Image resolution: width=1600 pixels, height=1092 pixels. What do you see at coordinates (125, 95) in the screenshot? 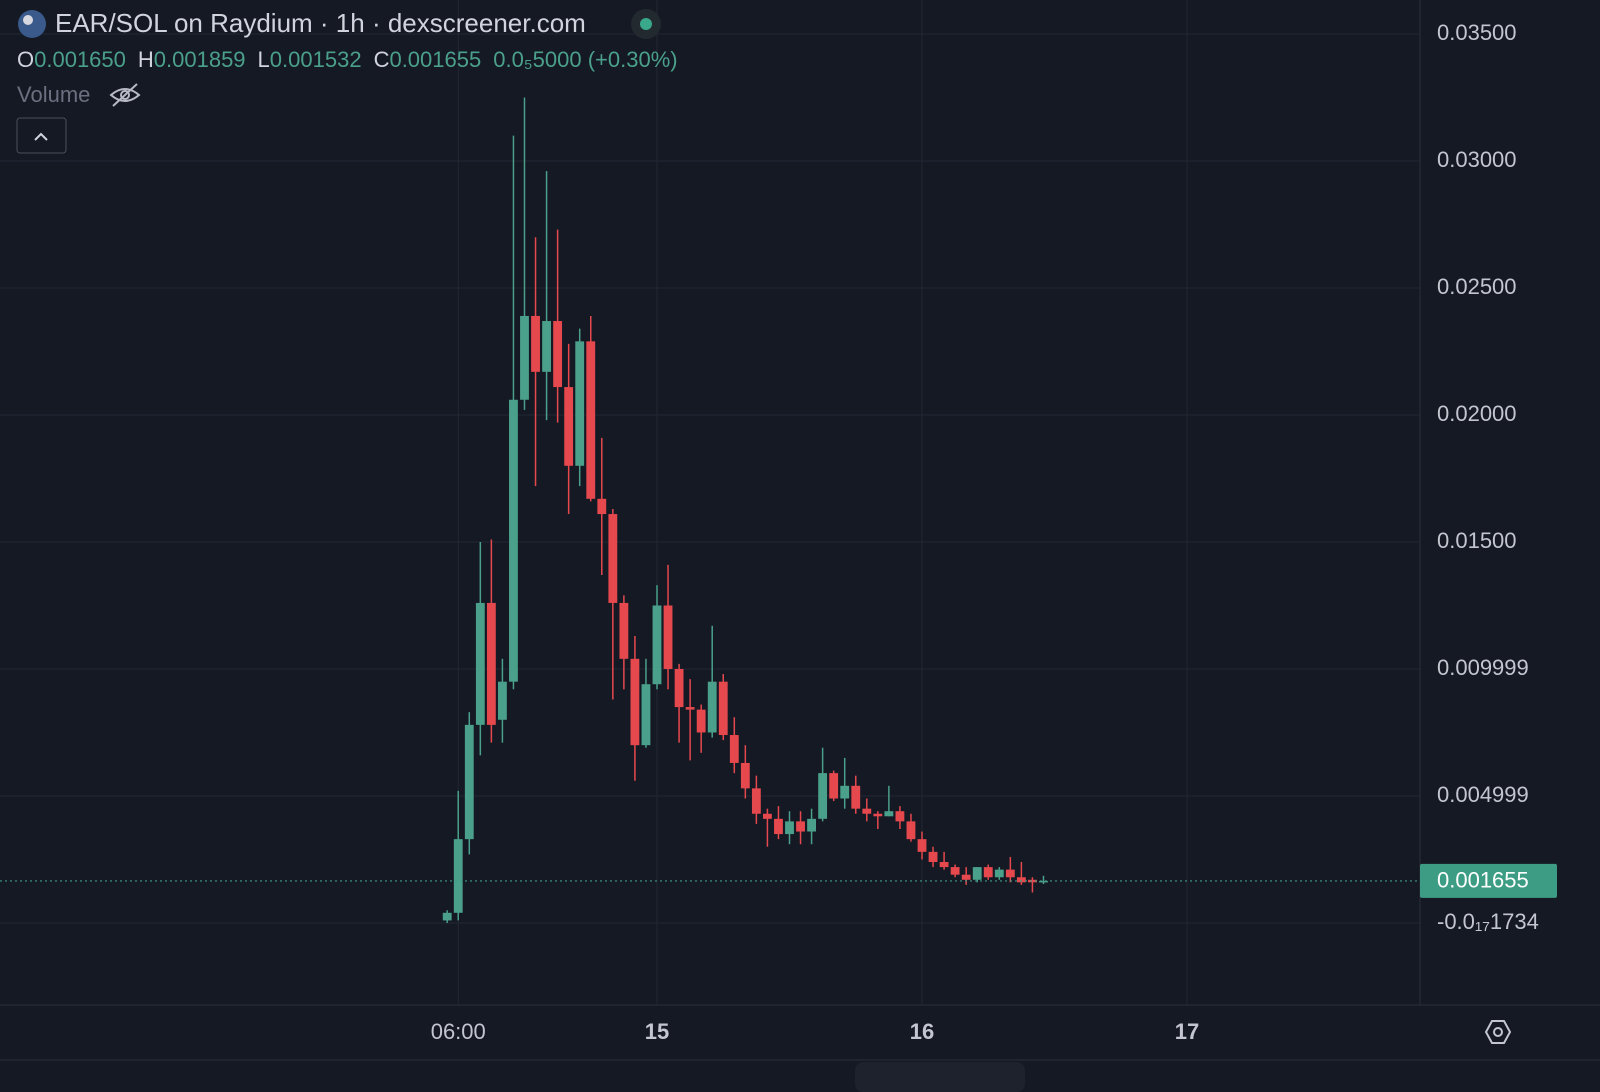
I see `hide-icon` at bounding box center [125, 95].